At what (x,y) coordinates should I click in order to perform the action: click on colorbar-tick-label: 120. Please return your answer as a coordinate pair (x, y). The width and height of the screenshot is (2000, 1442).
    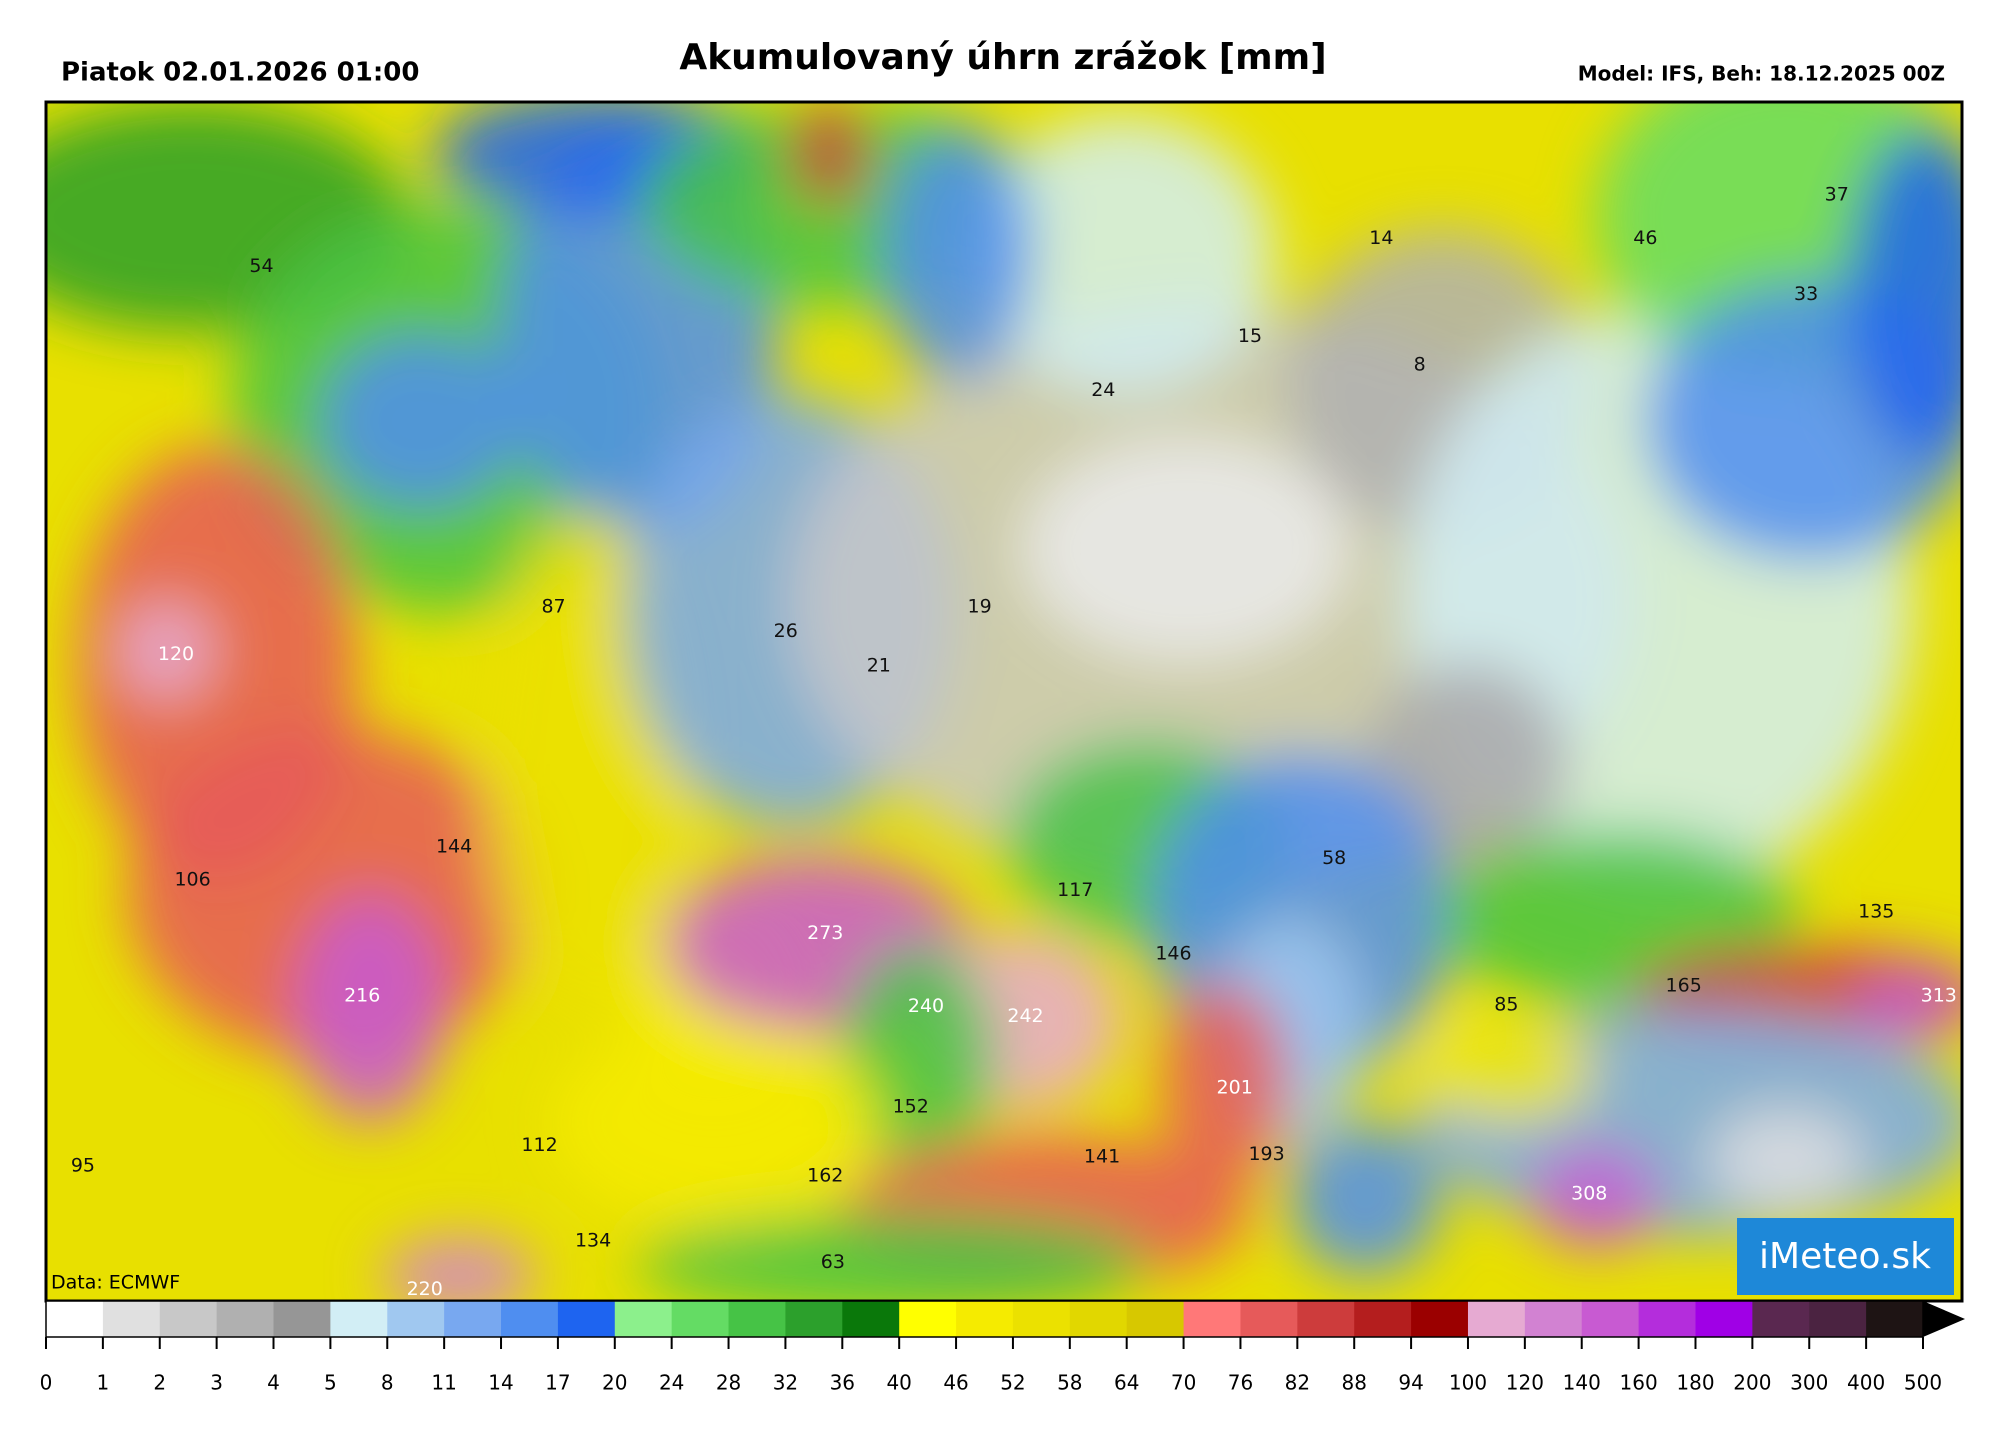
    Looking at the image, I should click on (1525, 1383).